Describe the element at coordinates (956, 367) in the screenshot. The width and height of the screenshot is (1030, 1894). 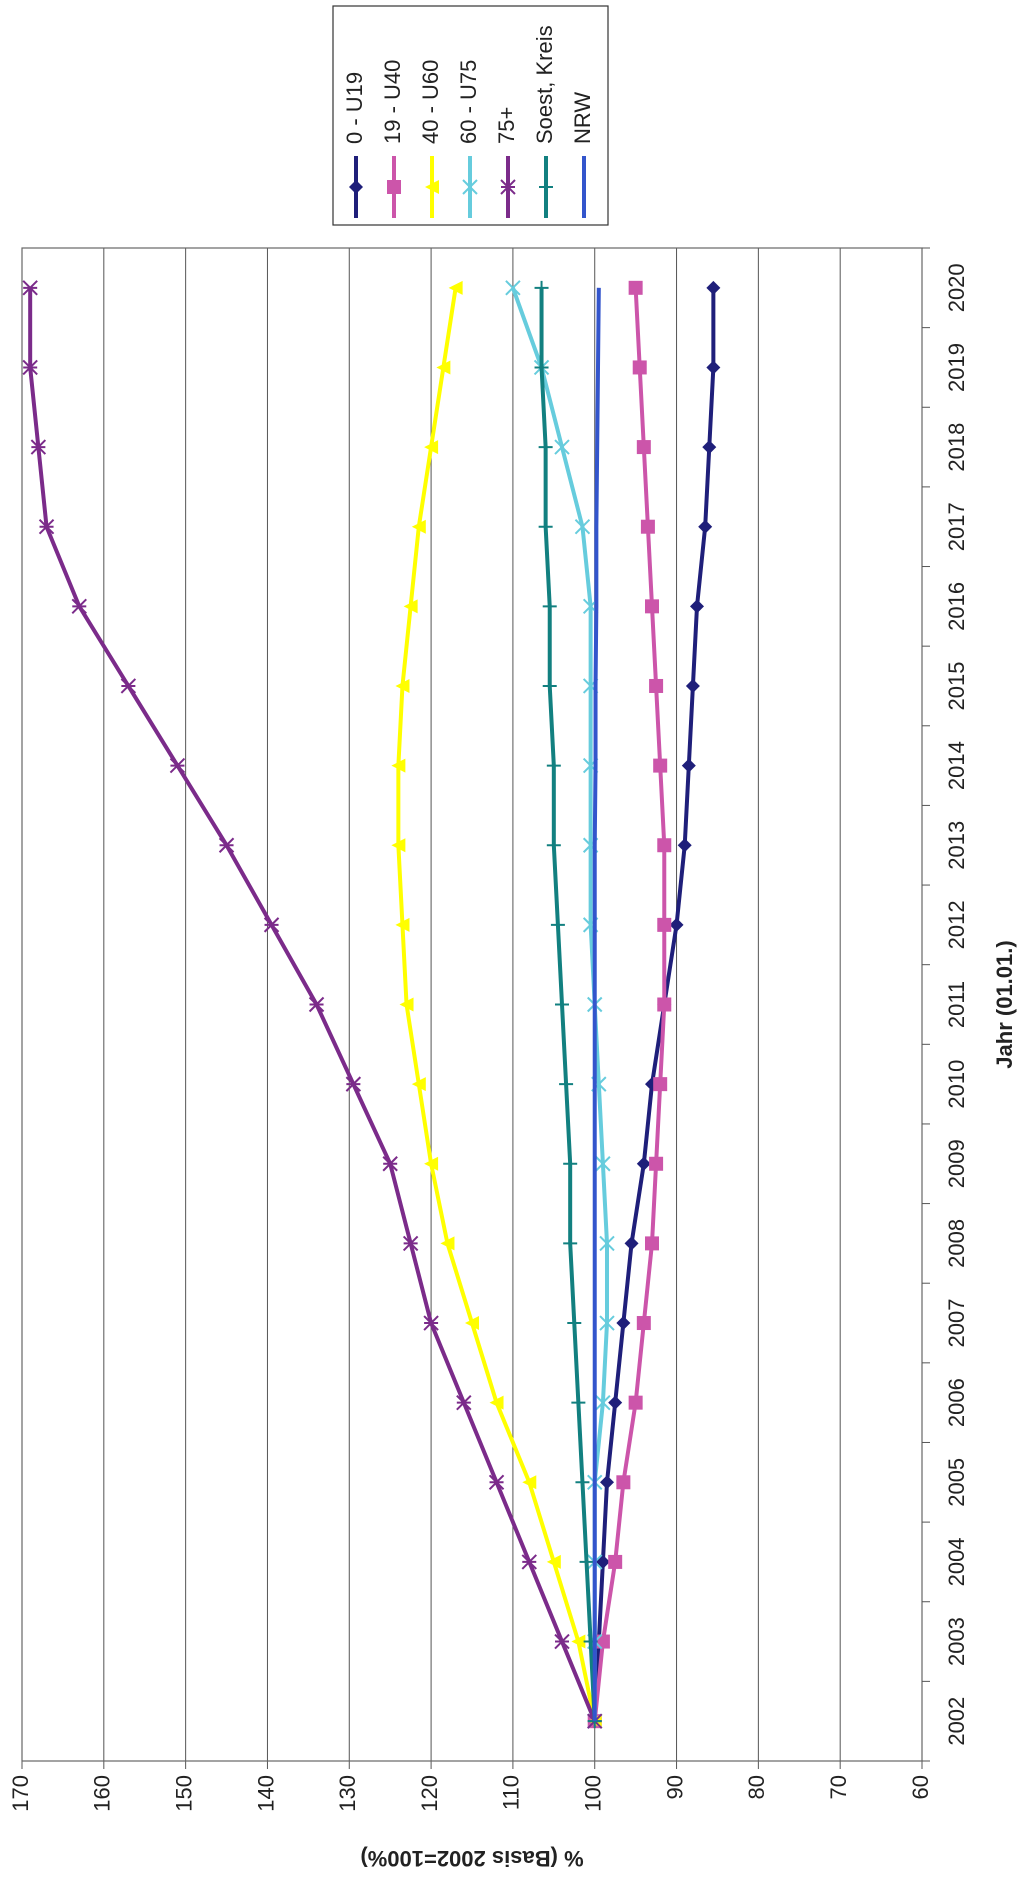
I see `x-tick-label: 2019` at that location.